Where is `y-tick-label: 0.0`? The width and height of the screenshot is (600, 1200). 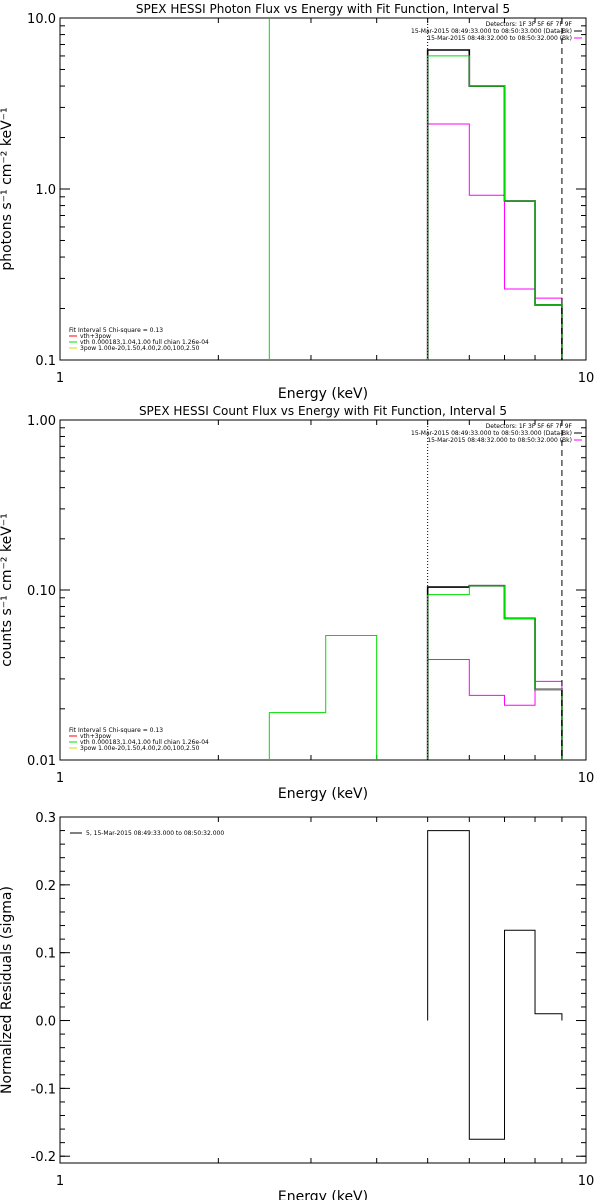 y-tick-label: 0.0 is located at coordinates (45, 1022).